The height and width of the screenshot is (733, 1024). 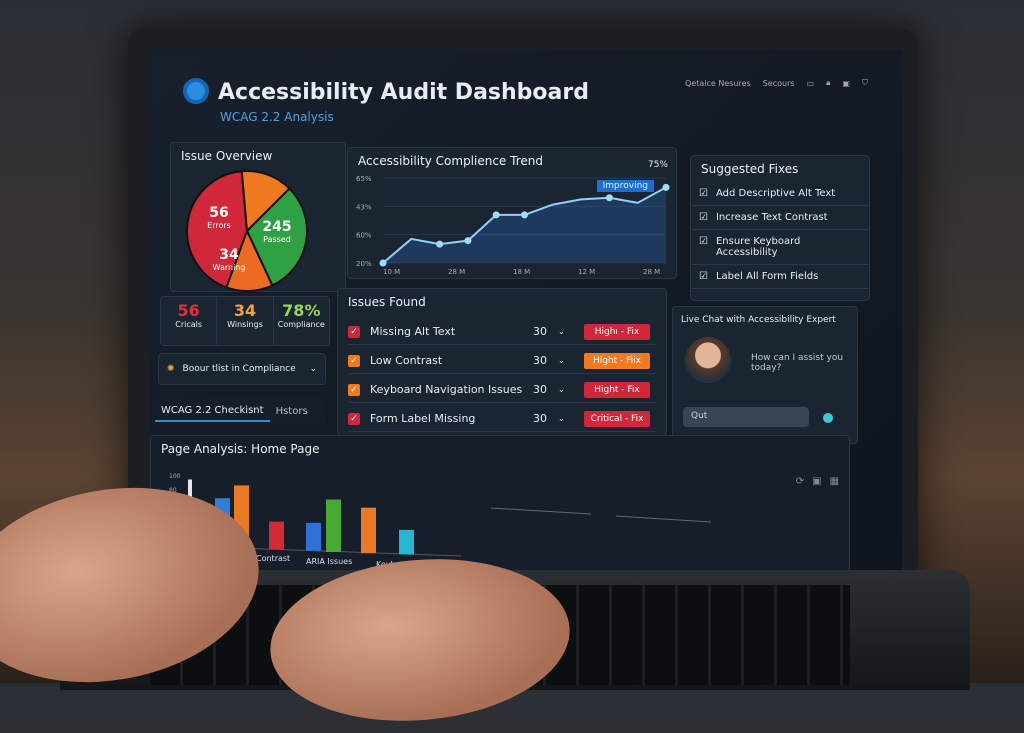 What do you see at coordinates (364, 207) in the screenshot?
I see `y-tick-label: 43%` at bounding box center [364, 207].